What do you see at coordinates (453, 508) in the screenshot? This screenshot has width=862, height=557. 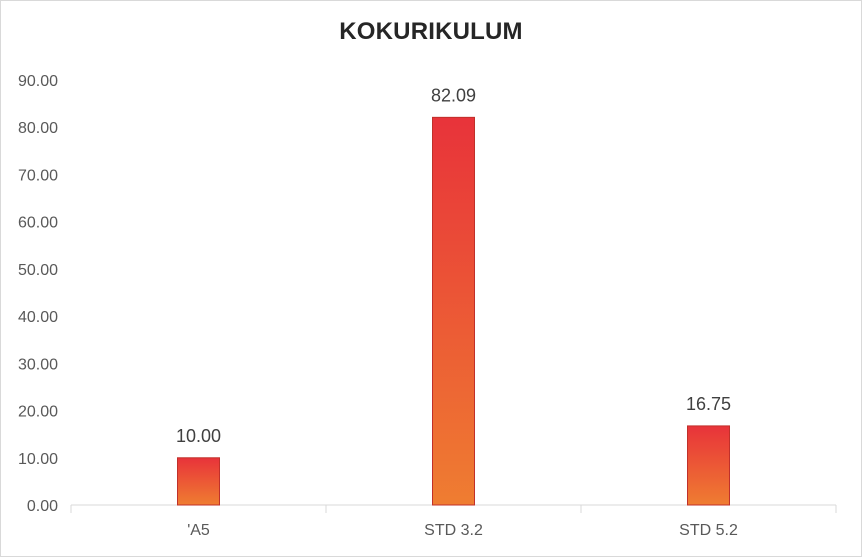 I see `x-axis` at bounding box center [453, 508].